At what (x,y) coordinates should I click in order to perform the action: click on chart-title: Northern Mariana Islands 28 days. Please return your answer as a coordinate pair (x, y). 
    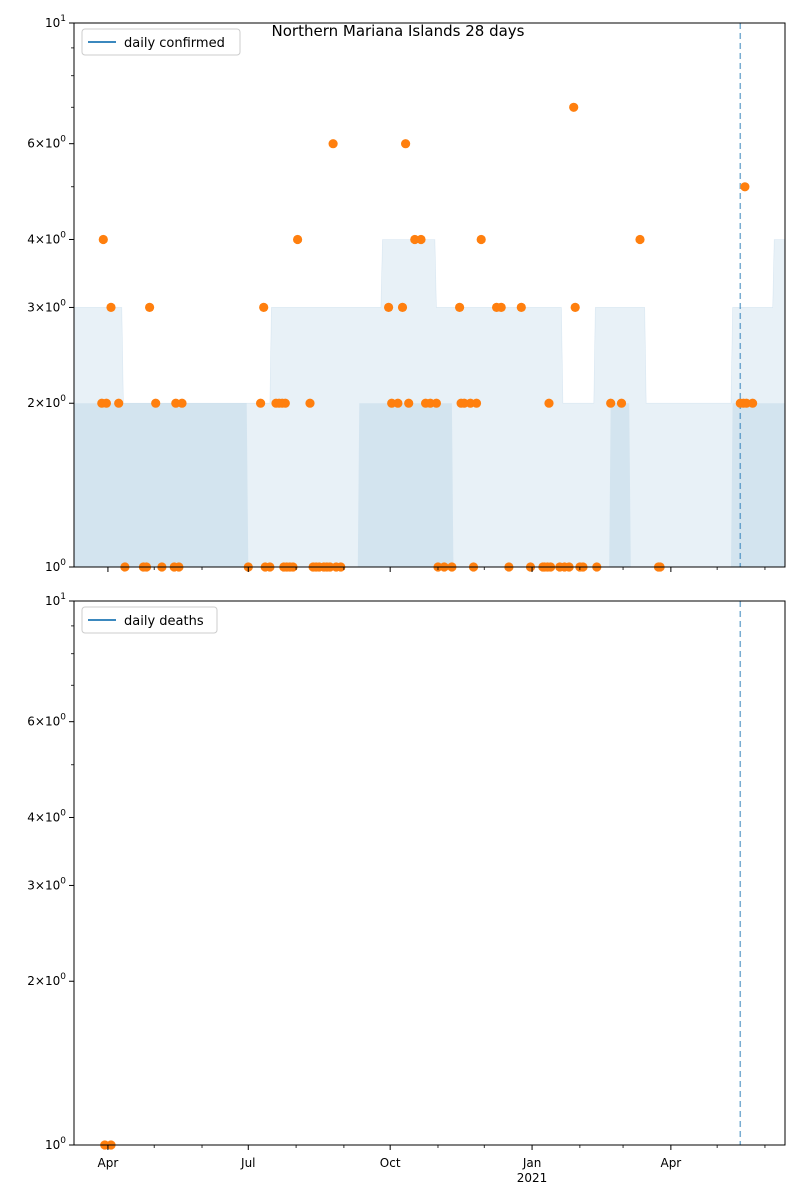
    Looking at the image, I should click on (398, 31).